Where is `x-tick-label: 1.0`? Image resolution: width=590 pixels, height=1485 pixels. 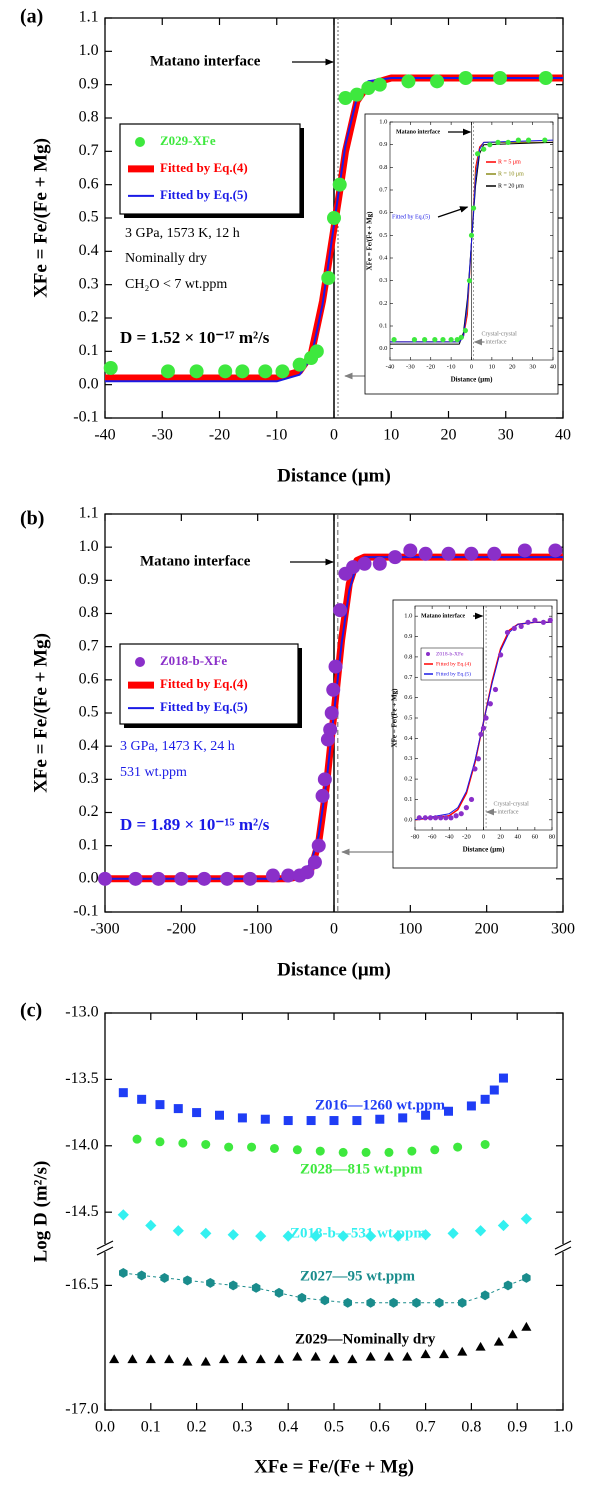 x-tick-label: 1.0 is located at coordinates (563, 1426).